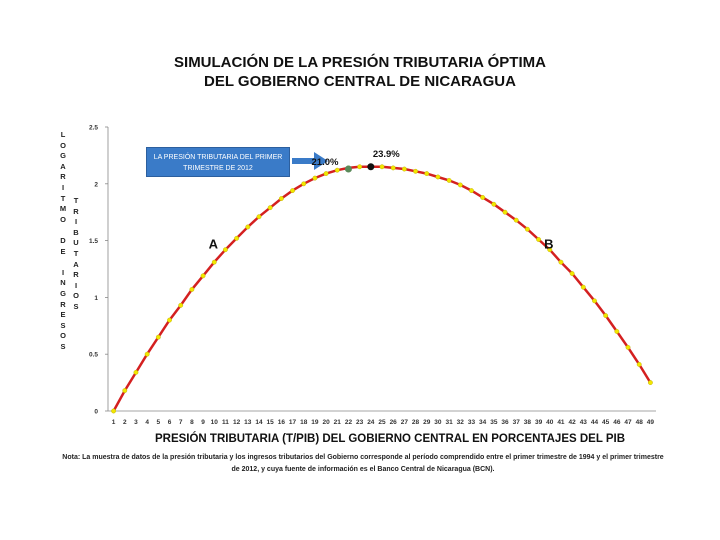 This screenshot has width=720, height=540. I want to click on x-tick-label: 49, so click(651, 422).